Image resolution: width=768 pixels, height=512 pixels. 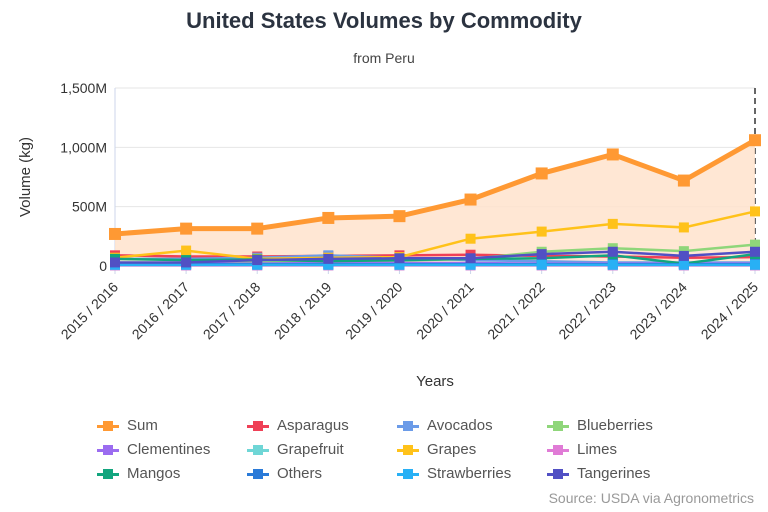 I want to click on legend-item-strawberries: Strawberries, so click(x=472, y=473).